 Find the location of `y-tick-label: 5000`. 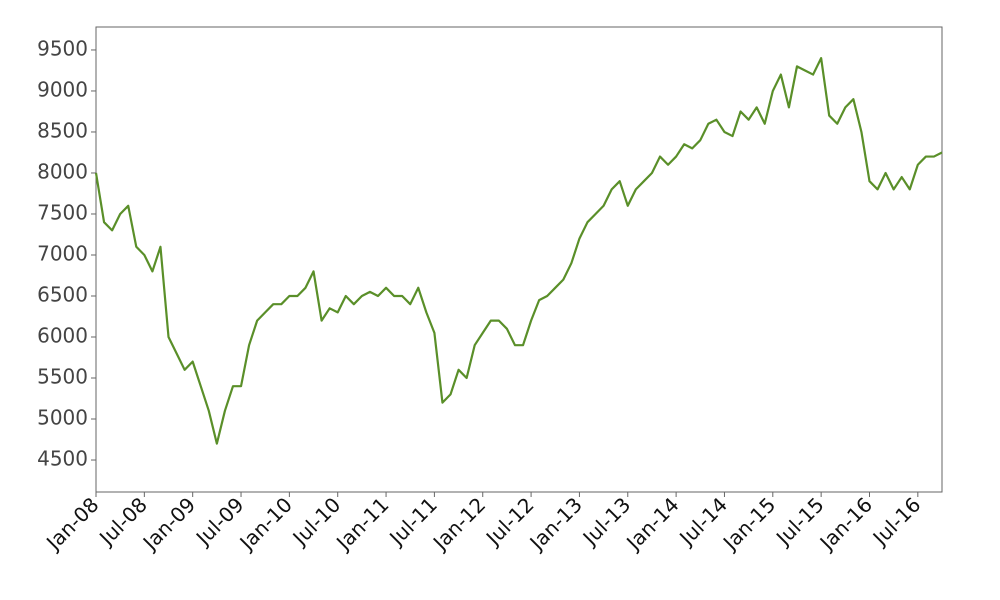

y-tick-label: 5000 is located at coordinates (62, 418).